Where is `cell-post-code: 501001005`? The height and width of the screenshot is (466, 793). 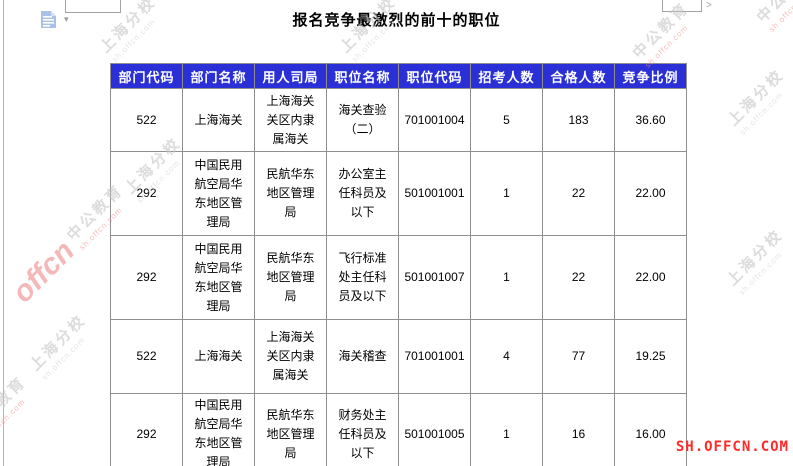
cell-post-code: 501001005 is located at coordinates (434, 429).